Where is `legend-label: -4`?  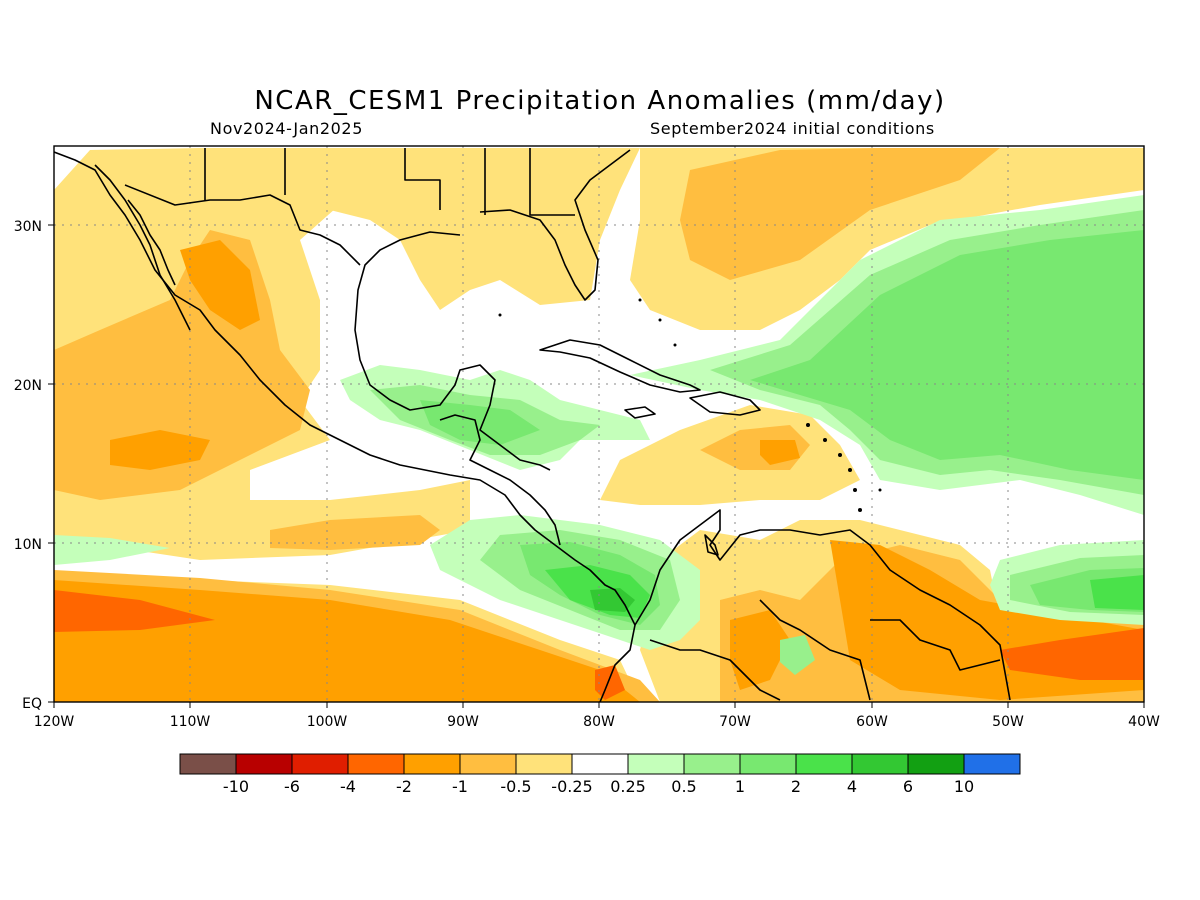
legend-label: -4 is located at coordinates (348, 786).